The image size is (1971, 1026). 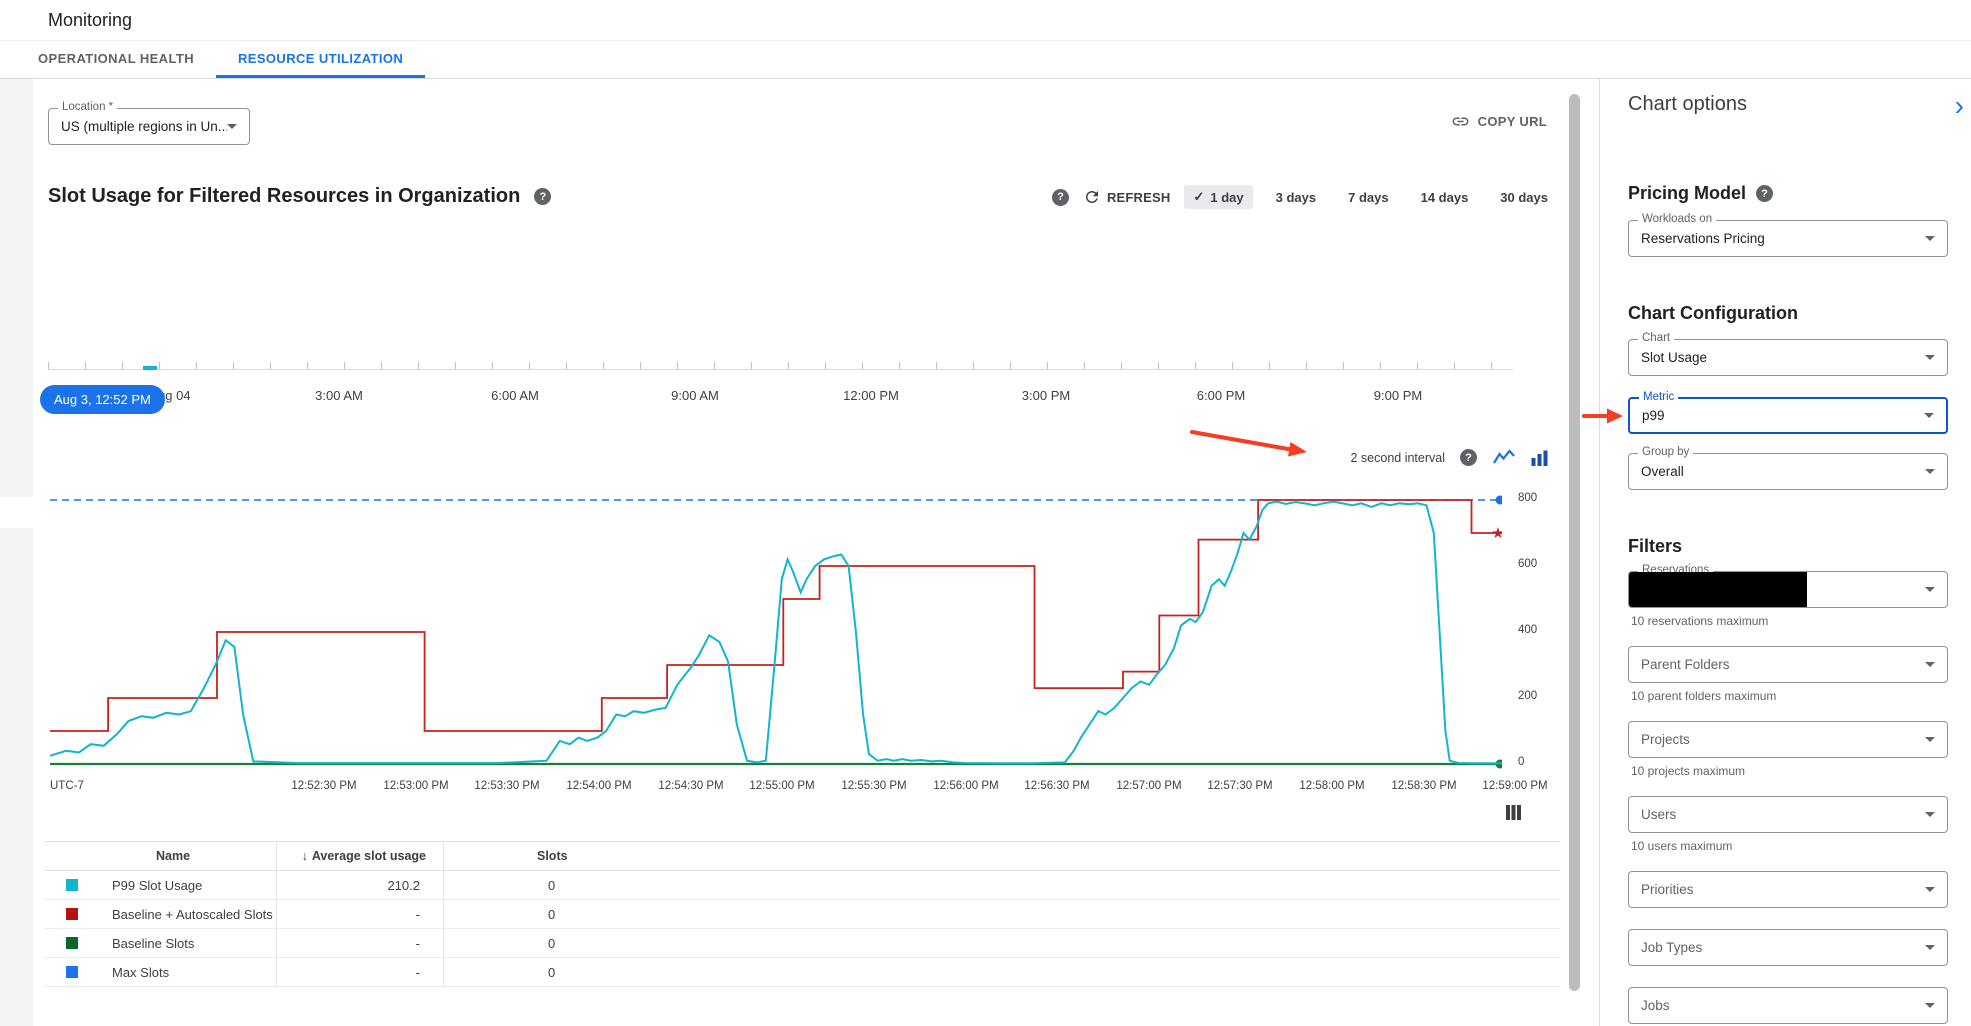 I want to click on page-title: Monitoring, so click(x=90, y=19).